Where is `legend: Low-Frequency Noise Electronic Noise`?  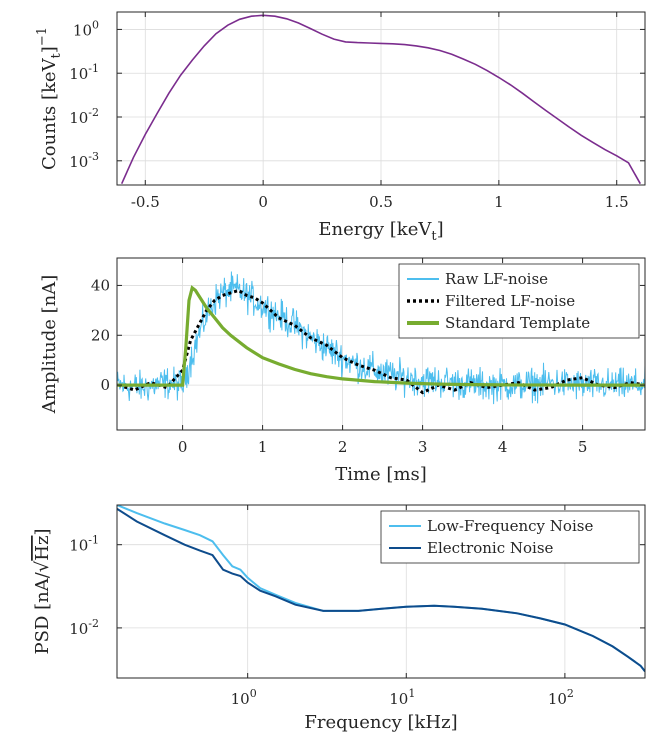 legend: Low-Frequency Noise Electronic Noise is located at coordinates (510, 537).